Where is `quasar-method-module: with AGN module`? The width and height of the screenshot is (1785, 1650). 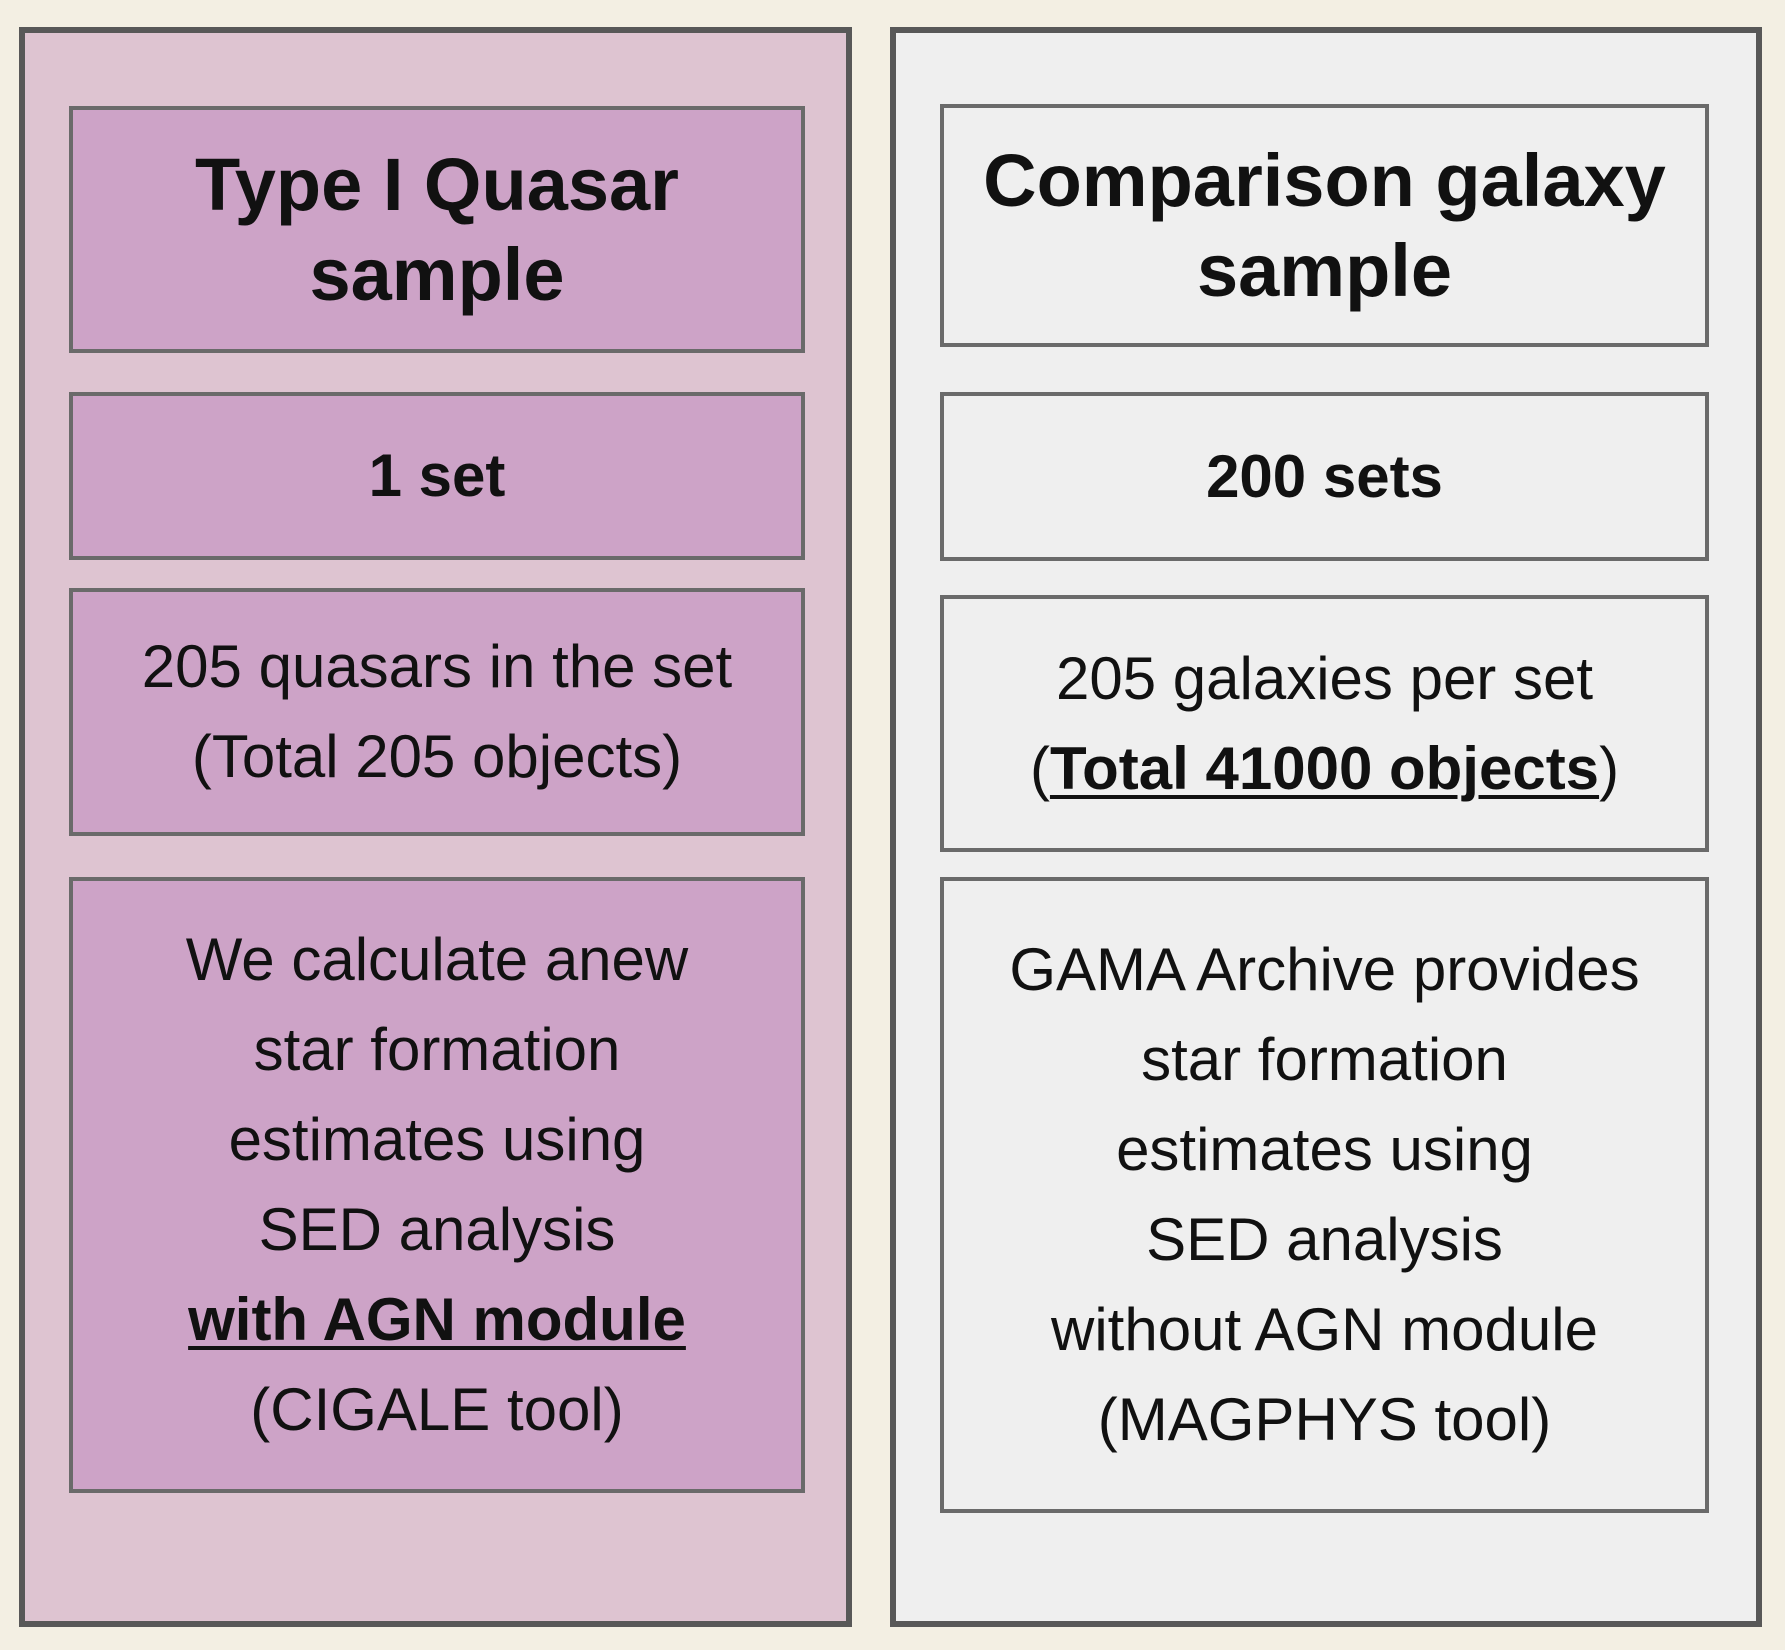 quasar-method-module: with AGN module is located at coordinates (437, 1319).